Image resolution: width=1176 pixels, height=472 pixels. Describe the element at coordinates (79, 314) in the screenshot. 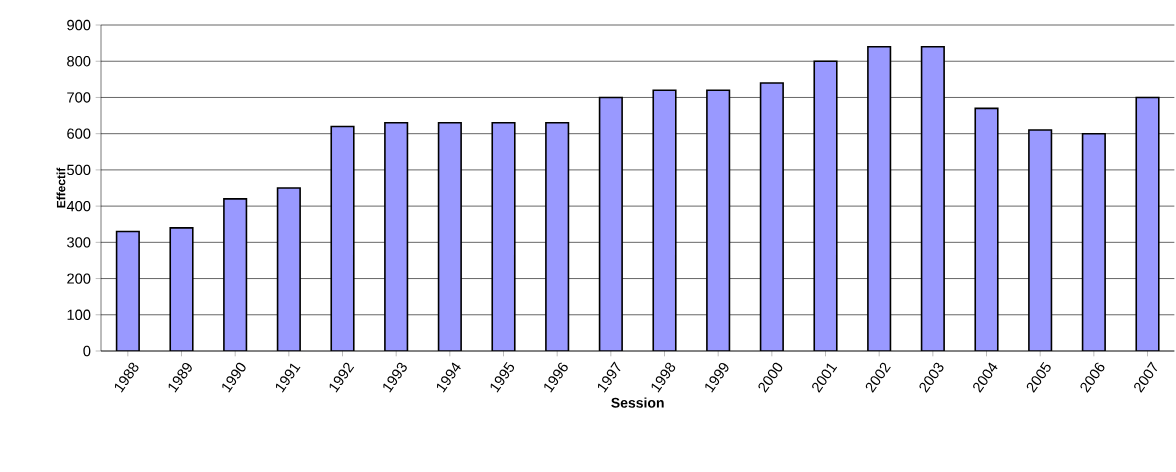

I see `y-tick-label: 100` at that location.